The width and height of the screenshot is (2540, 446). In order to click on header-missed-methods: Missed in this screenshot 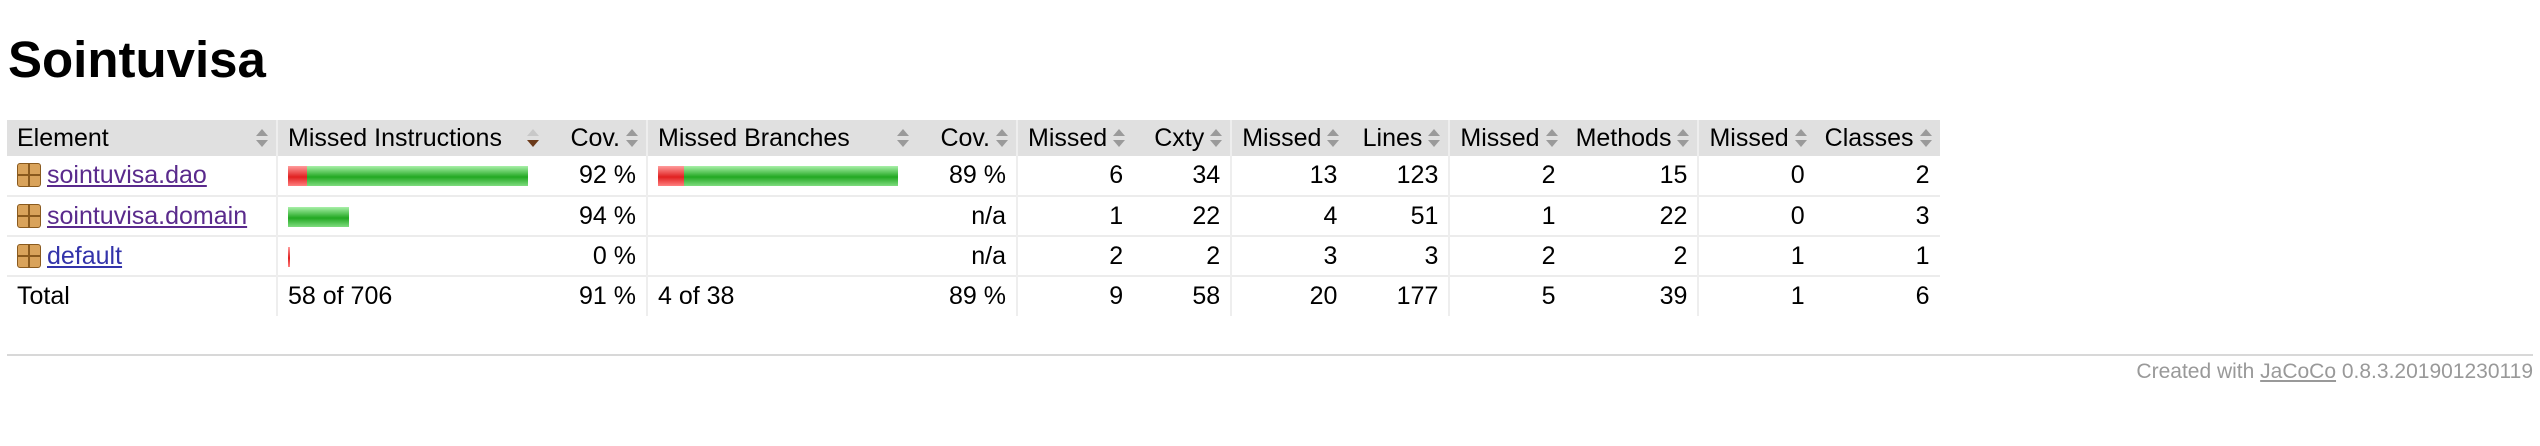, I will do `click(1507, 138)`.